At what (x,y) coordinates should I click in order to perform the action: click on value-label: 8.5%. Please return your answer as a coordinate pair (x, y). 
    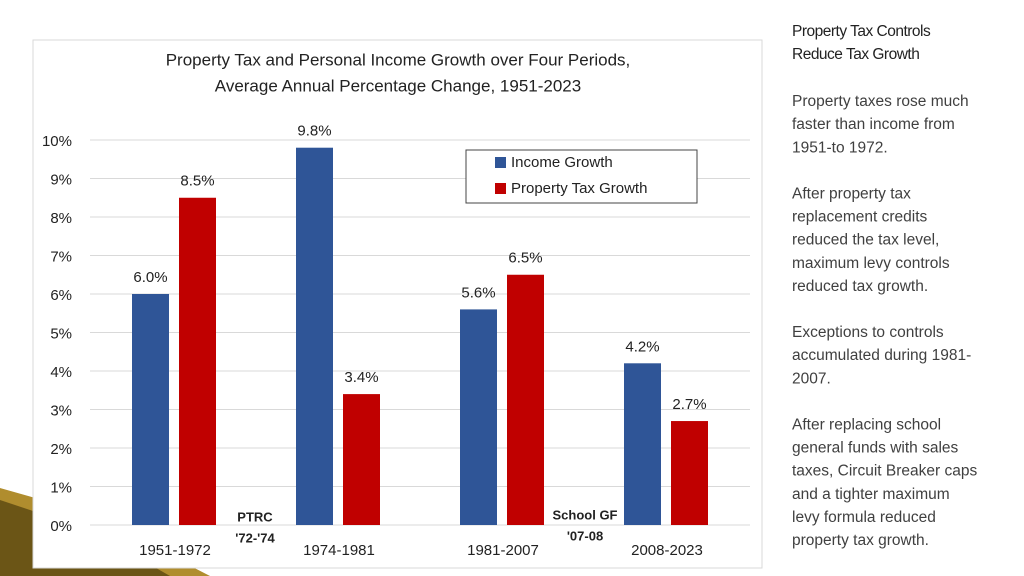
    Looking at the image, I should click on (197, 181).